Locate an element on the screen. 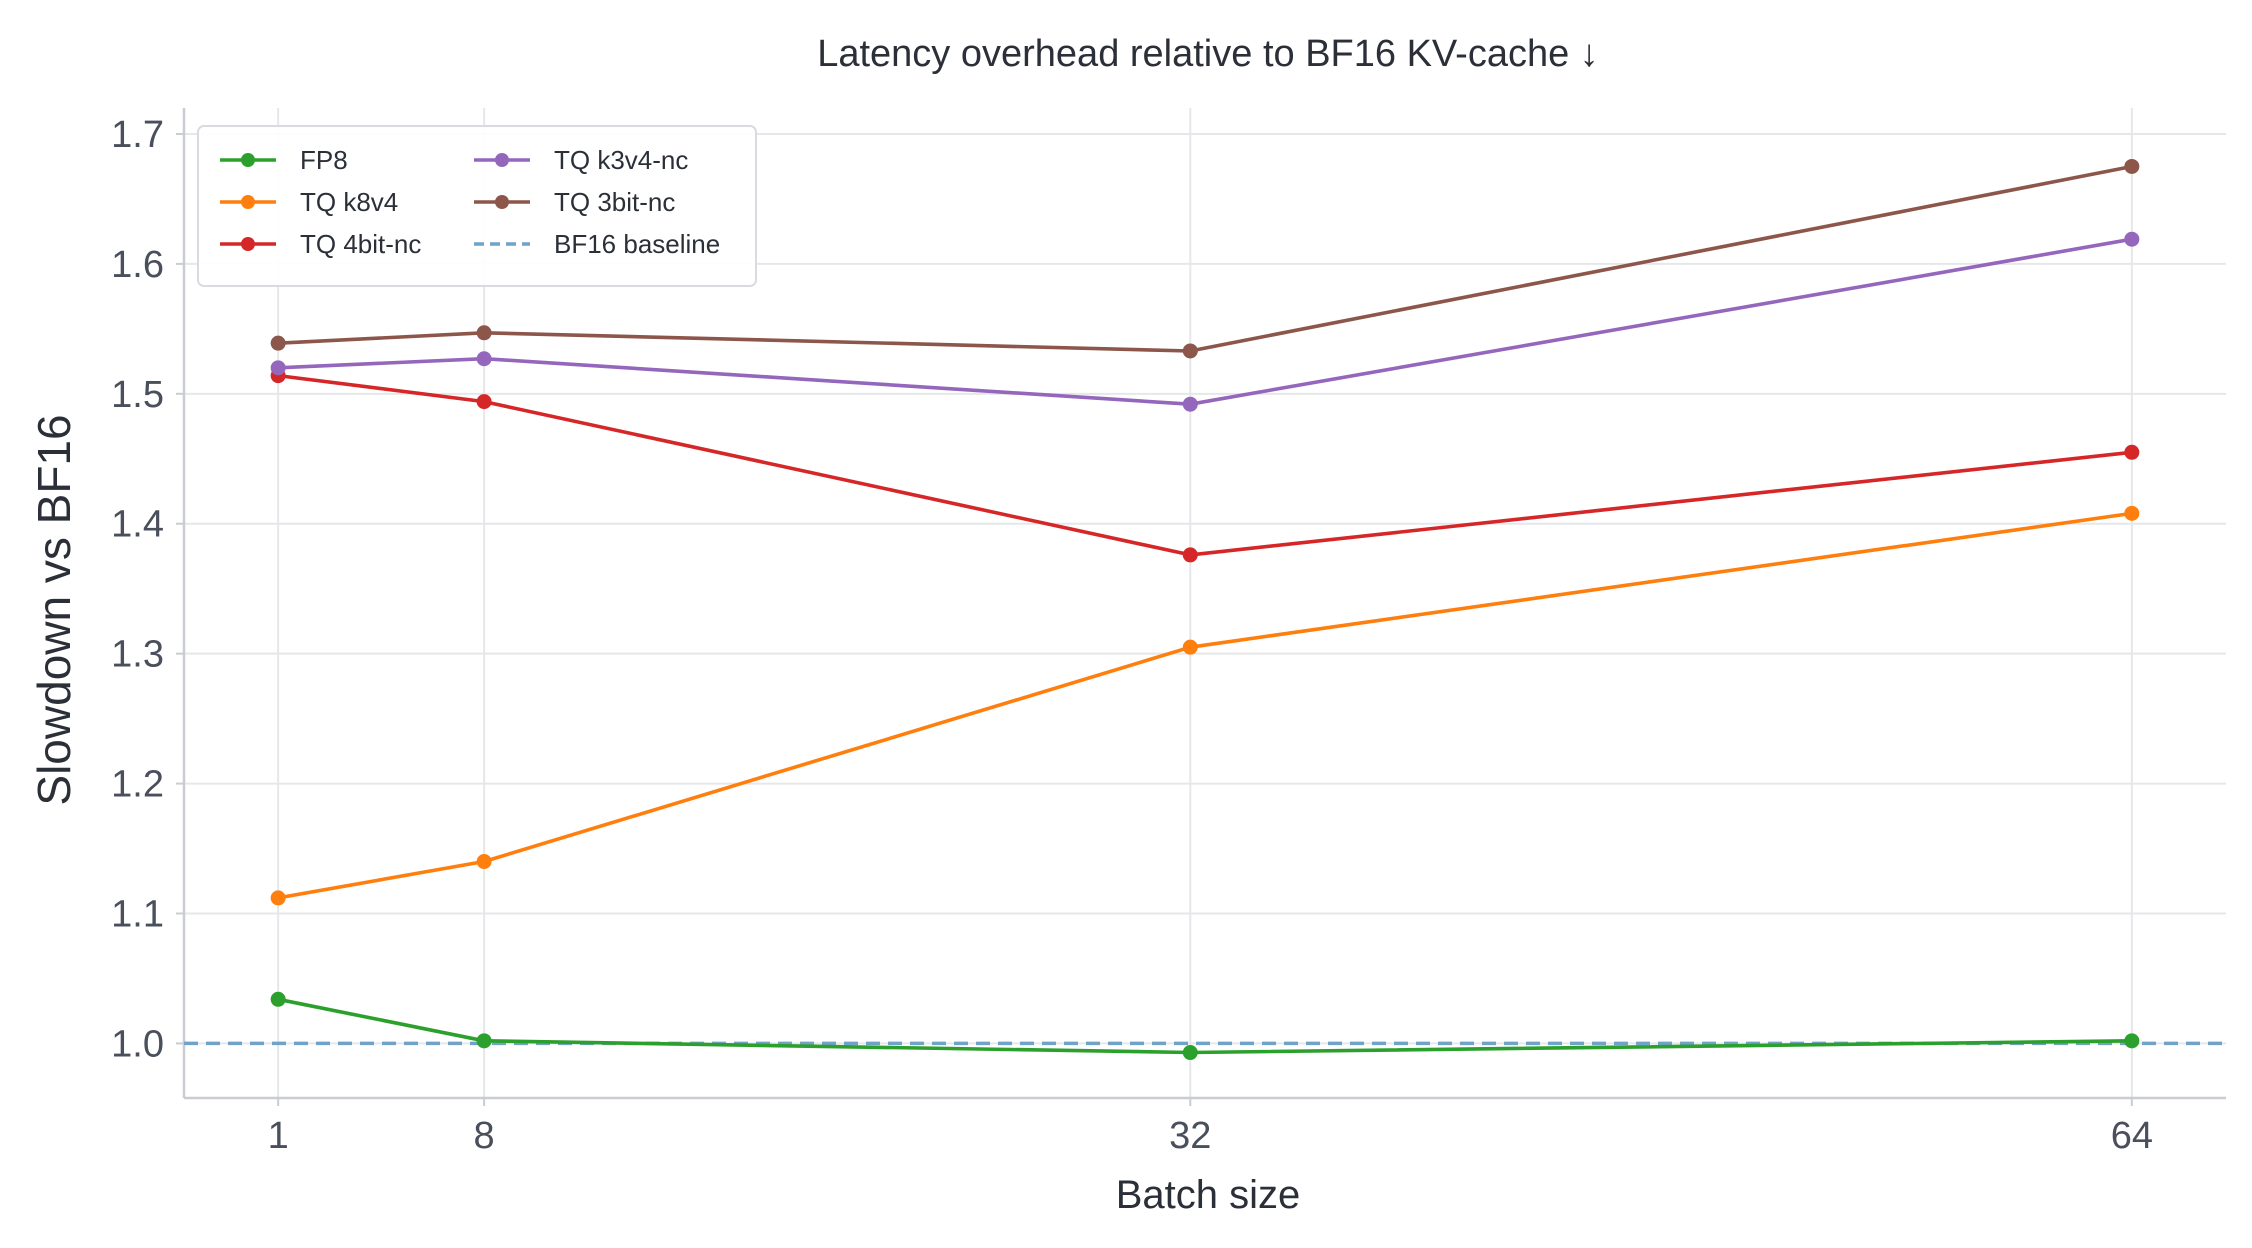 The width and height of the screenshot is (2252, 1248). legend-item-tq-3bit-nc: TQ 3bit-nc is located at coordinates (574, 202).